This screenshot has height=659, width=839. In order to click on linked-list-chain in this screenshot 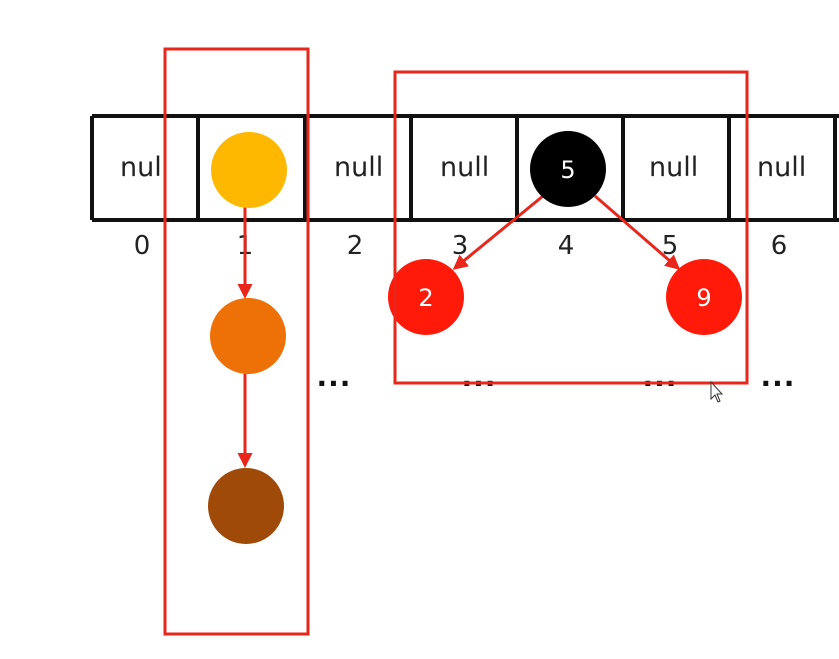, I will do `click(247, 338)`.